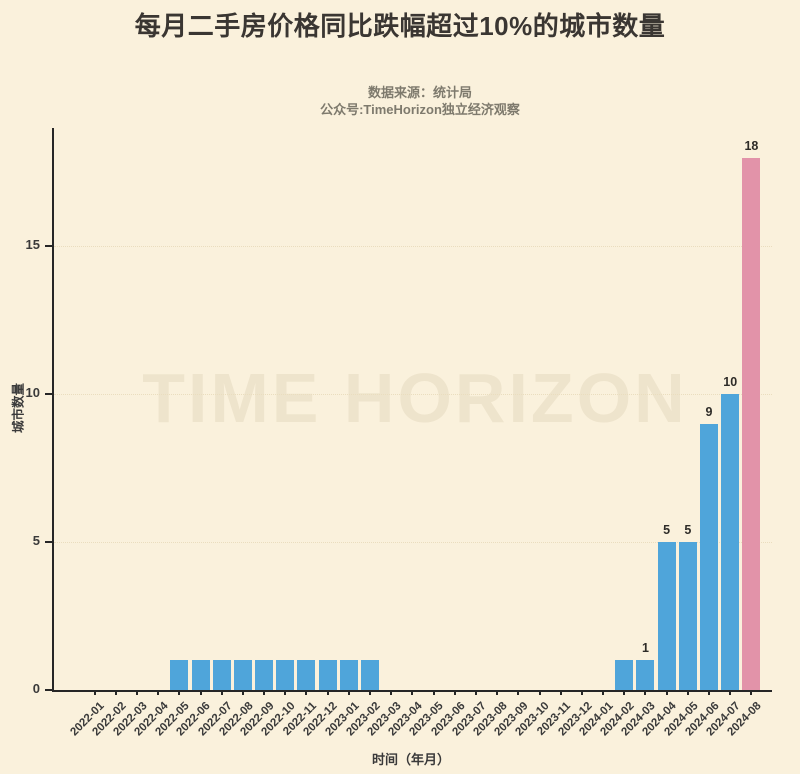 This screenshot has height=774, width=800. Describe the element at coordinates (667, 530) in the screenshot. I see `bar-value-label-2024-04: 5` at that location.